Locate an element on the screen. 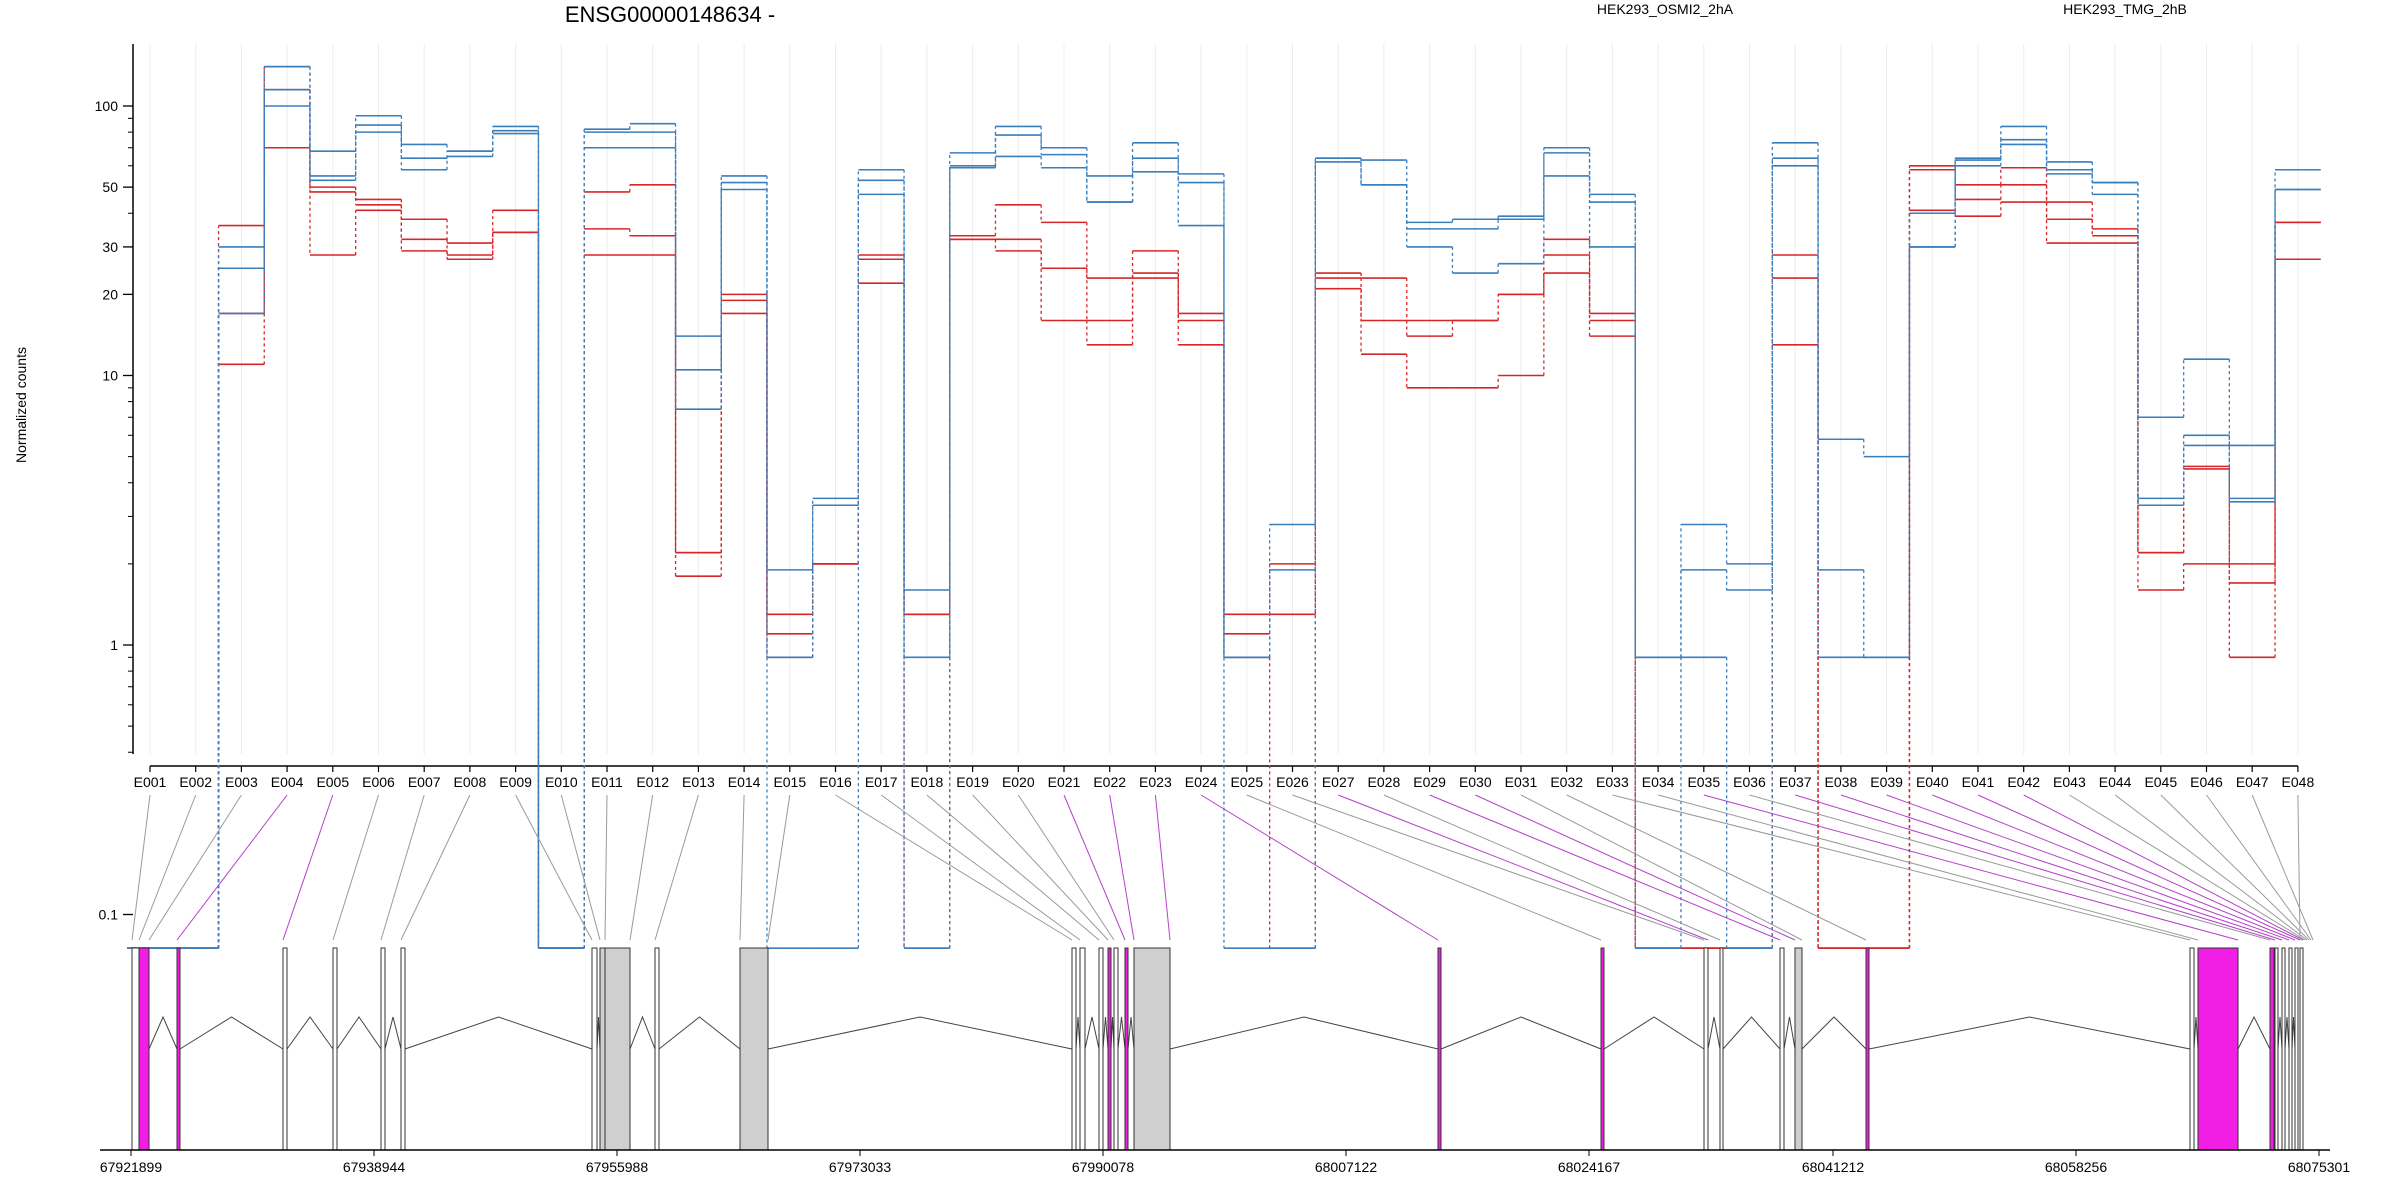 Image resolution: width=2400 pixels, height=1200 pixels. coord-label: 68007122 is located at coordinates (1346, 1167).